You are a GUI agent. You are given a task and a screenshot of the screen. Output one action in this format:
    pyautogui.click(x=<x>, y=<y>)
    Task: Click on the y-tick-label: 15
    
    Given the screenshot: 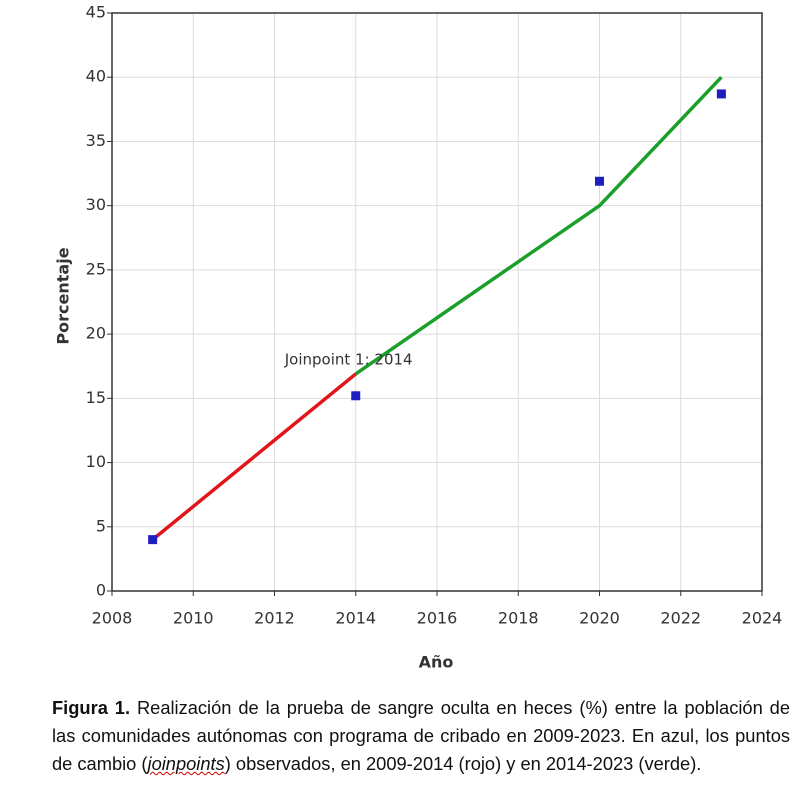 What is the action you would take?
    pyautogui.click(x=96, y=397)
    